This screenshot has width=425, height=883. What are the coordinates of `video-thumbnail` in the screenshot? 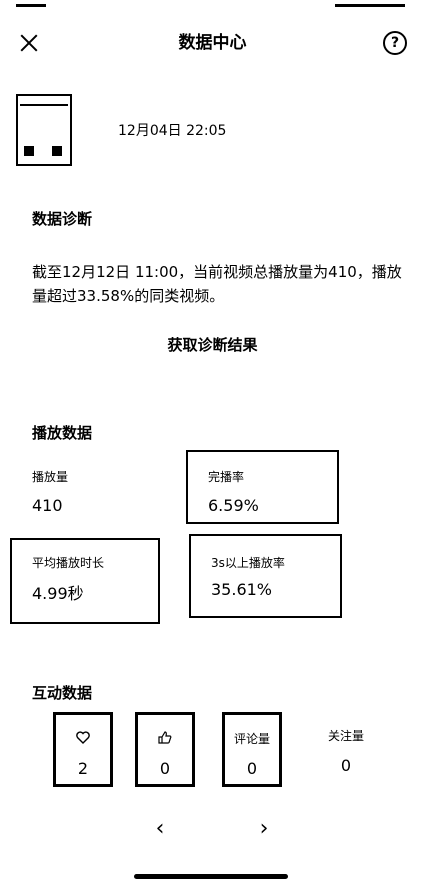 It's located at (44, 130).